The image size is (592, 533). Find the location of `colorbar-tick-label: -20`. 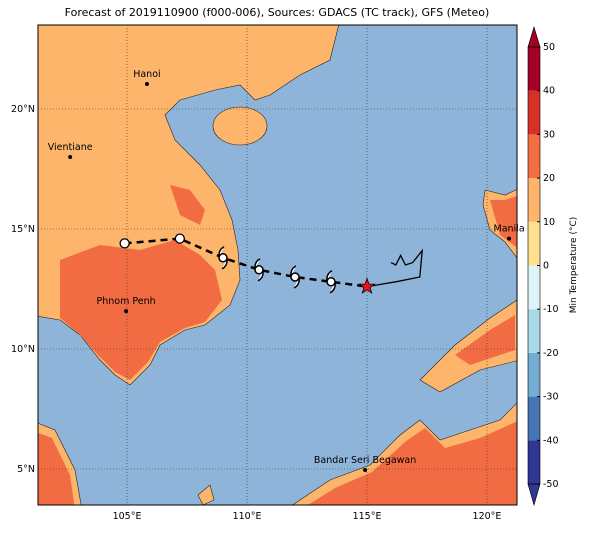

colorbar-tick-label: -20 is located at coordinates (551, 353).